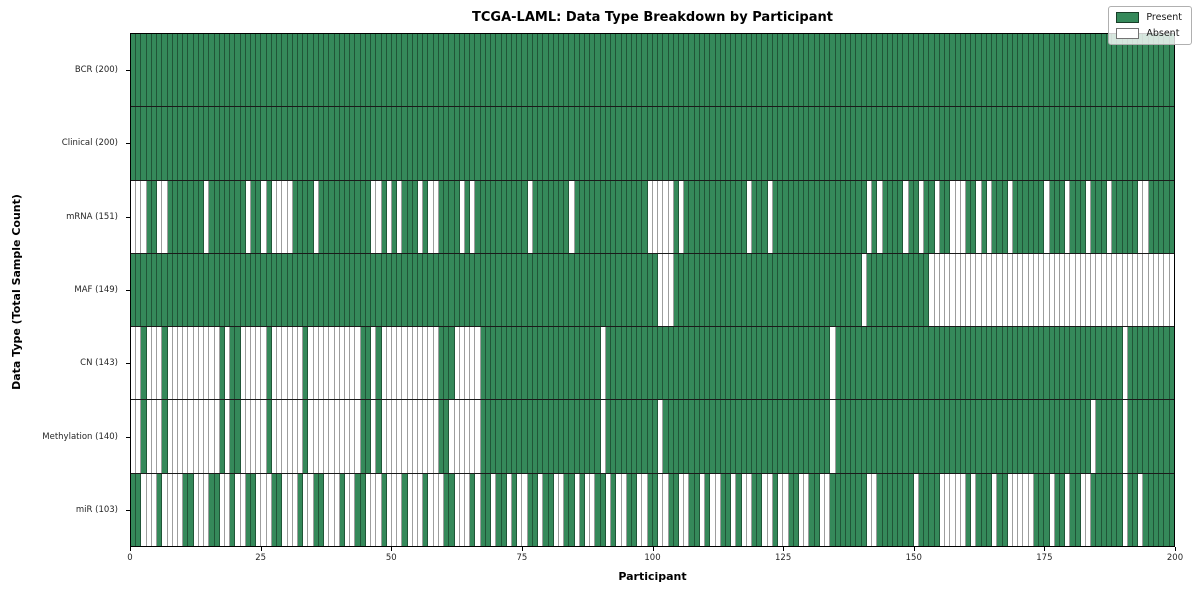 The width and height of the screenshot is (1200, 600). What do you see at coordinates (653, 549) in the screenshot?
I see `x-tick-mark` at bounding box center [653, 549].